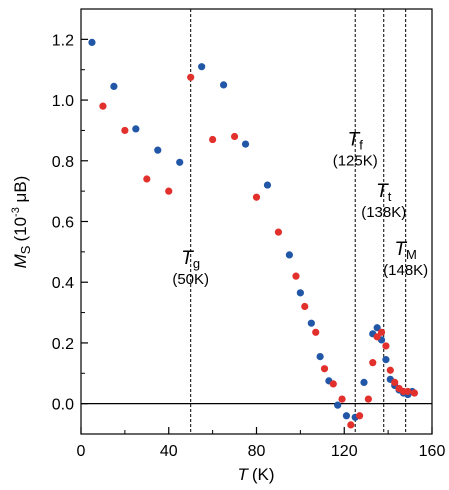 The image size is (449, 490). What do you see at coordinates (384, 192) in the screenshot?
I see `transition-symbol: Tt` at bounding box center [384, 192].